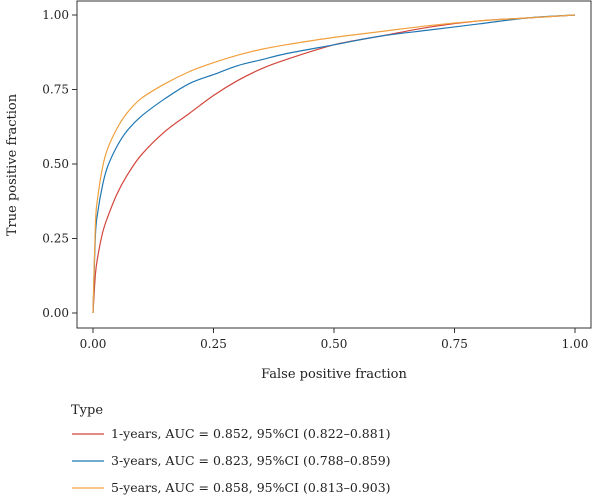 This screenshot has width=600, height=500. What do you see at coordinates (334, 374) in the screenshot?
I see `x-axis-title: False positive fraction` at bounding box center [334, 374].